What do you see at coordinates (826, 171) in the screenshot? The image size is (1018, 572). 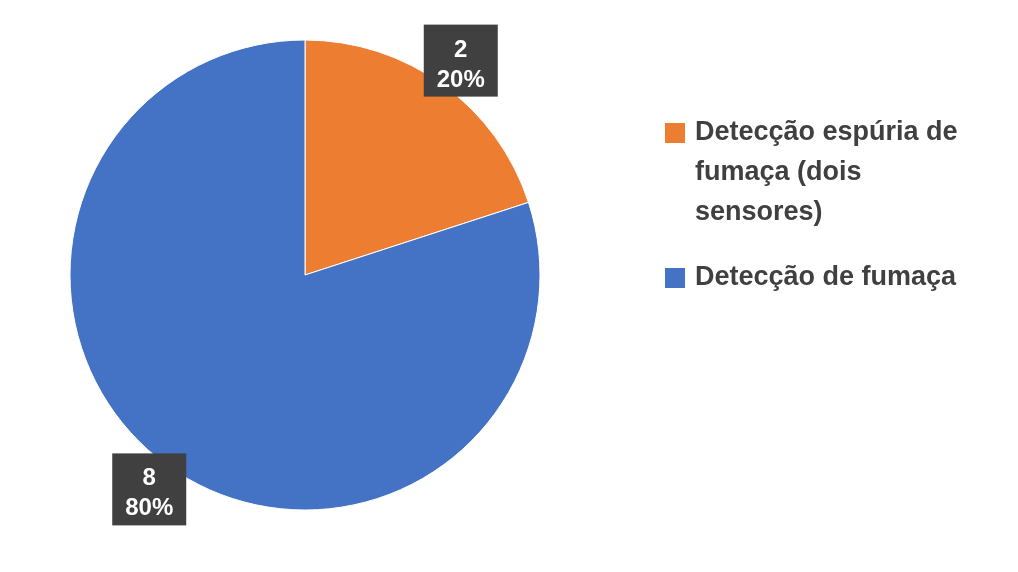 I see `legend-label: Detecção espúria de fumaça (dois sensores)` at bounding box center [826, 171].